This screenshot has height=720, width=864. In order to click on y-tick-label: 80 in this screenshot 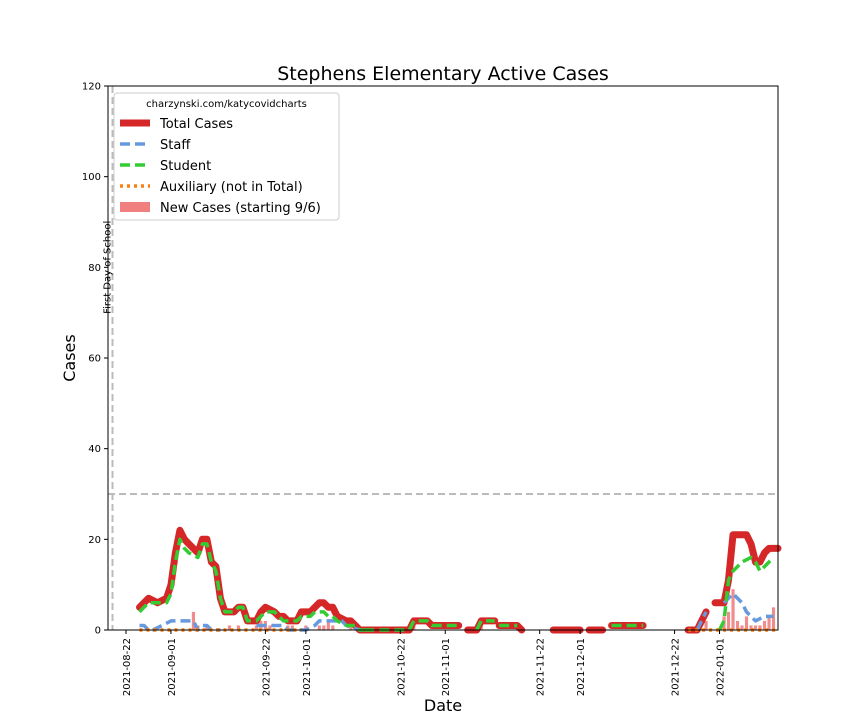, I will do `click(94, 268)`.